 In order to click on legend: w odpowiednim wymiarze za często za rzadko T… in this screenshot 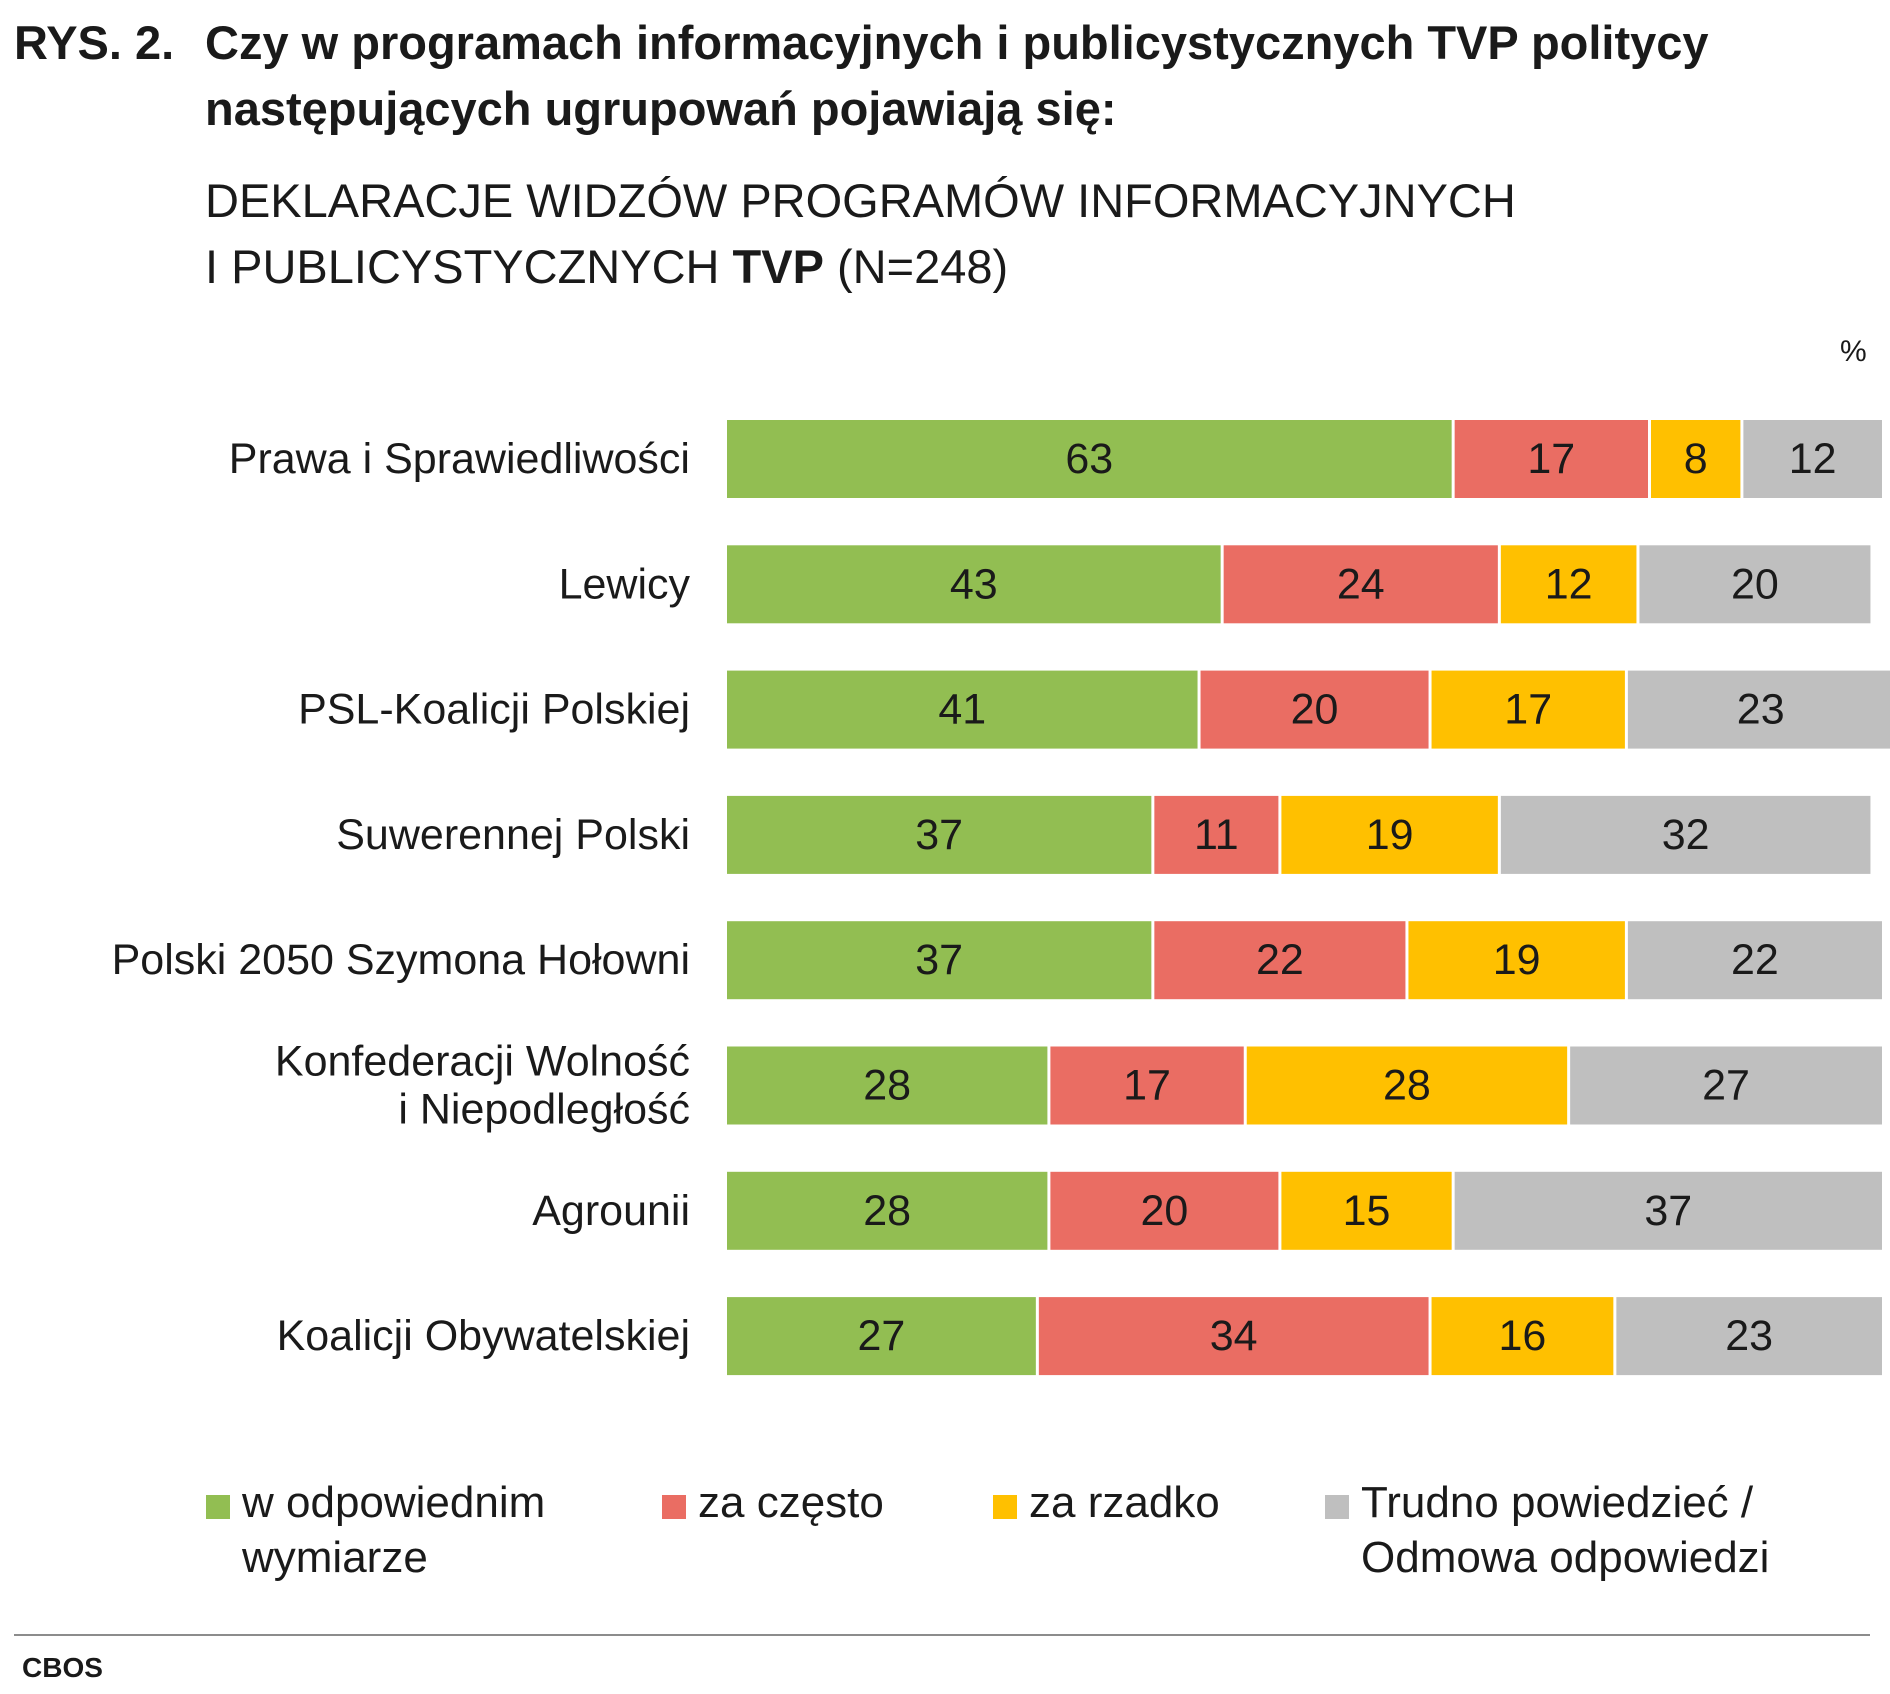, I will do `click(945, 1535)`.